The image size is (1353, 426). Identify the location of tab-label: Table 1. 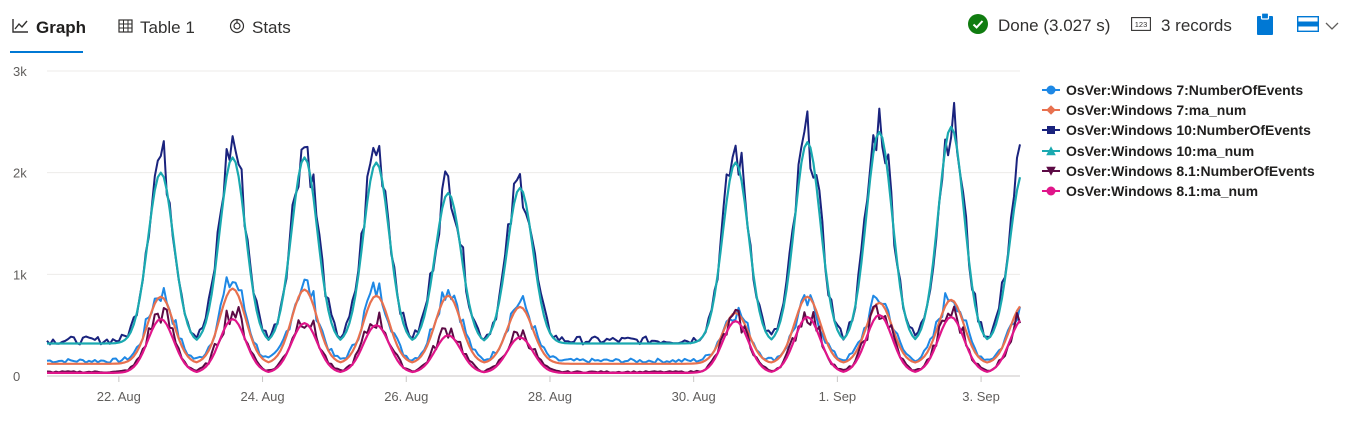
(167, 27).